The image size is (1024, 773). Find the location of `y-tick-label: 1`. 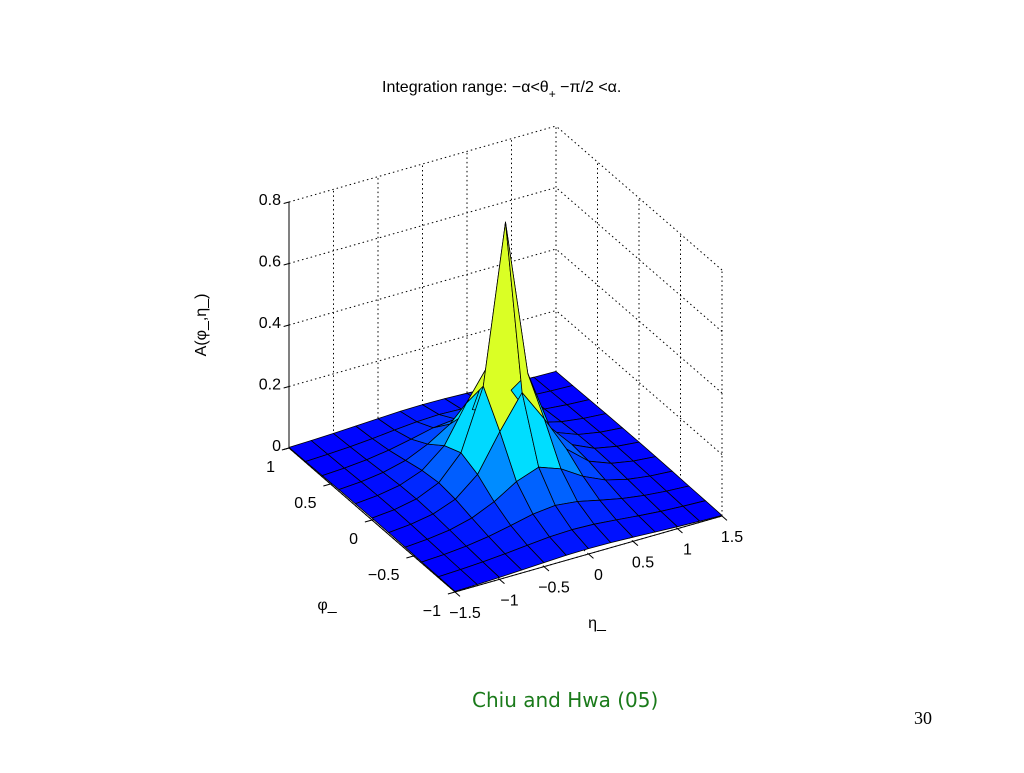

y-tick-label: 1 is located at coordinates (270, 467).